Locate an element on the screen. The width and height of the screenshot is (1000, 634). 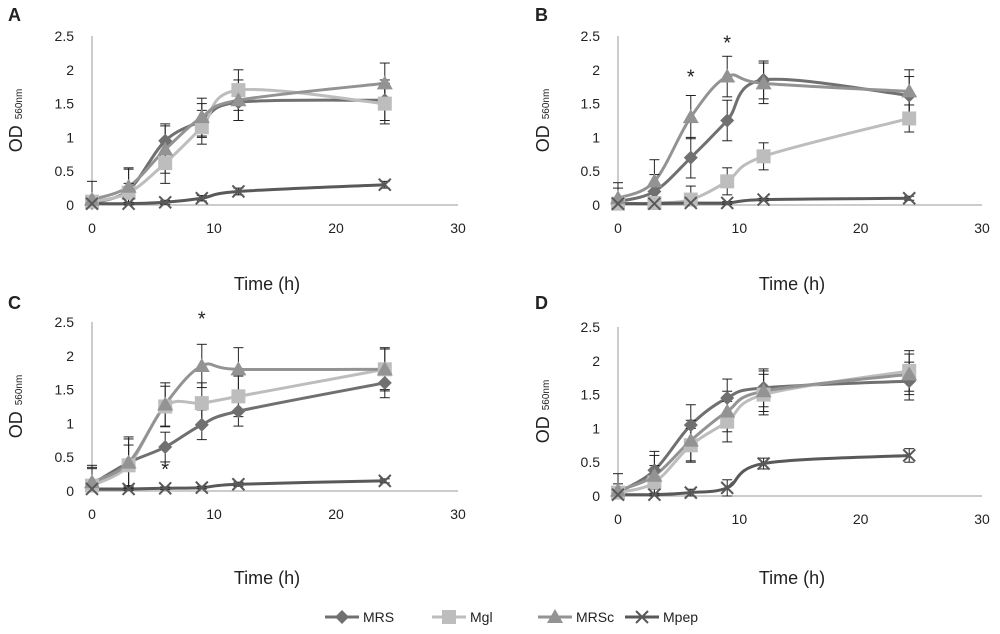
panel-label: C is located at coordinates (14, 303).